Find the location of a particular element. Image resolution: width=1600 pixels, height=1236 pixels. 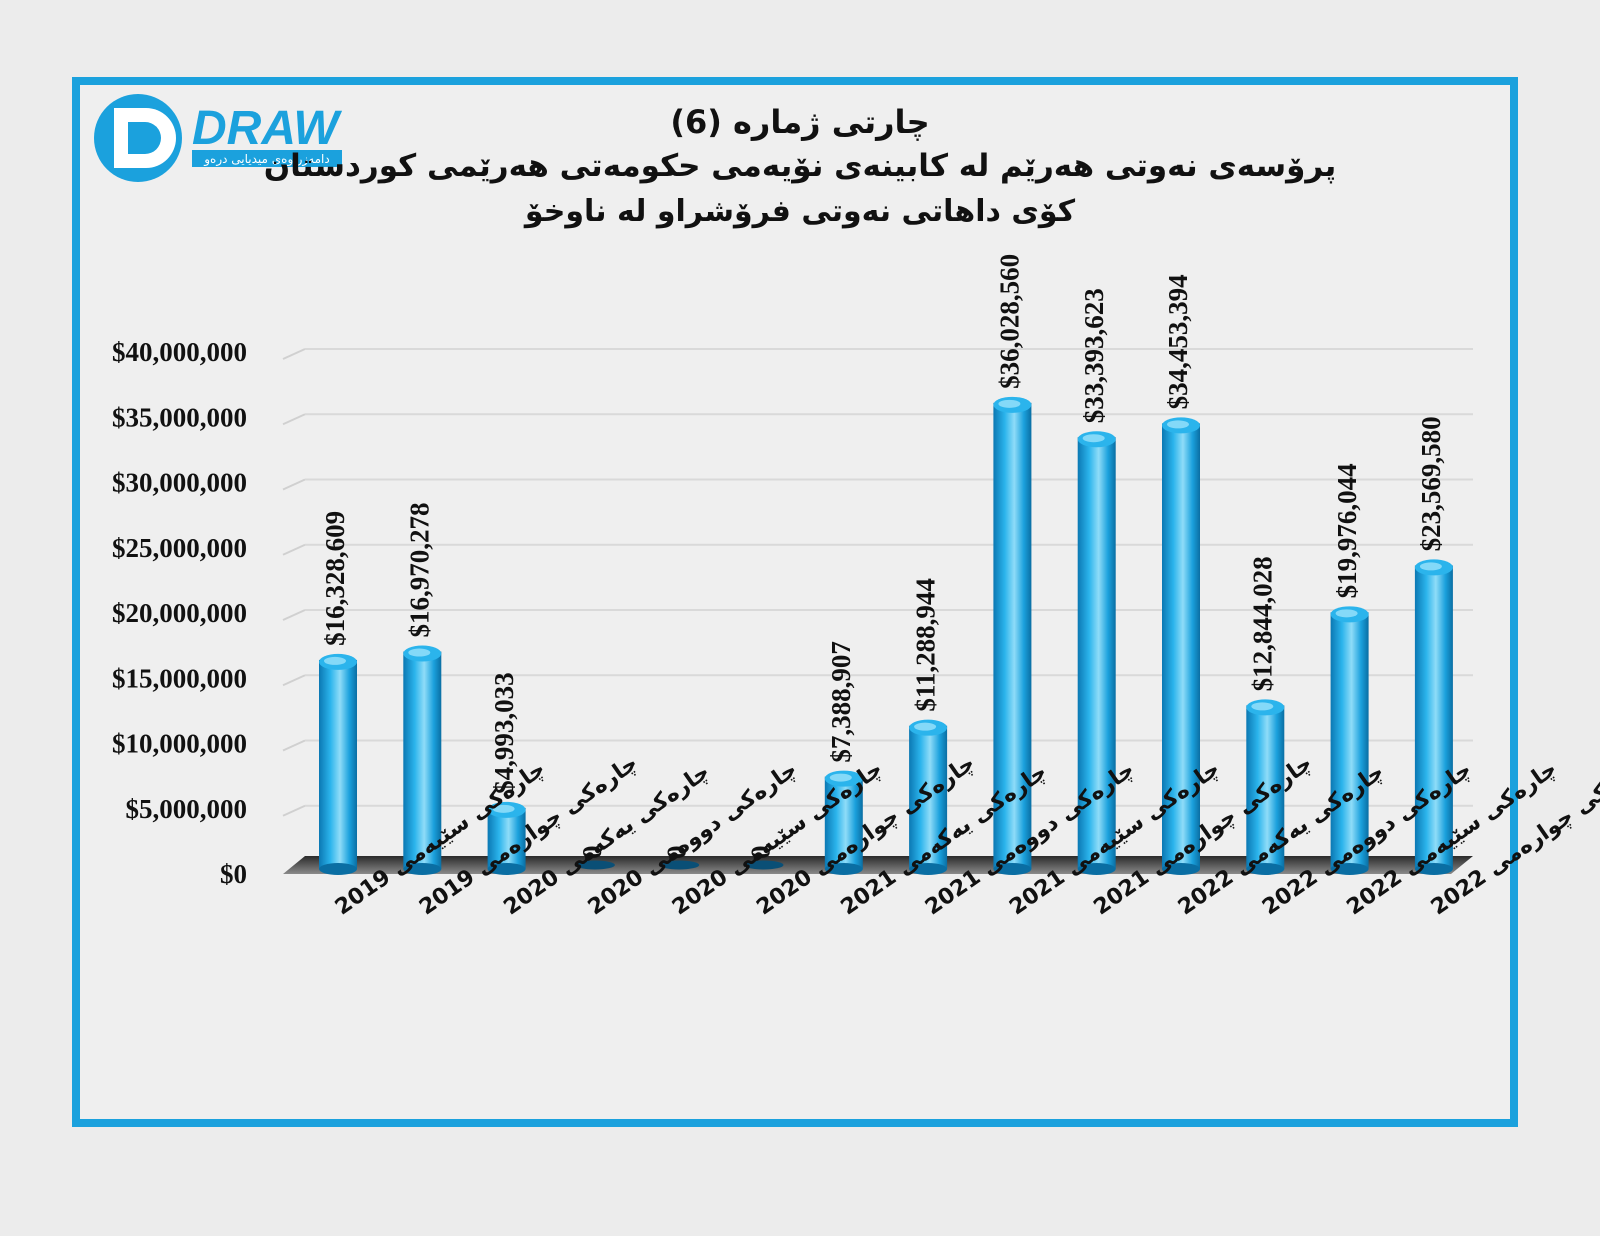

y-tick-label: $10,000,000 is located at coordinates (179, 744).